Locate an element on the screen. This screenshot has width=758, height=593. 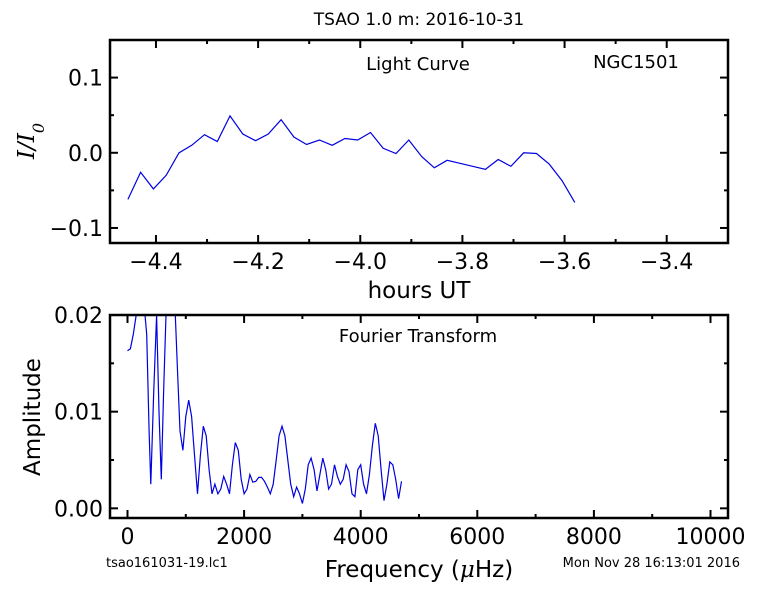
light-curve-series-line is located at coordinates (351, 158).